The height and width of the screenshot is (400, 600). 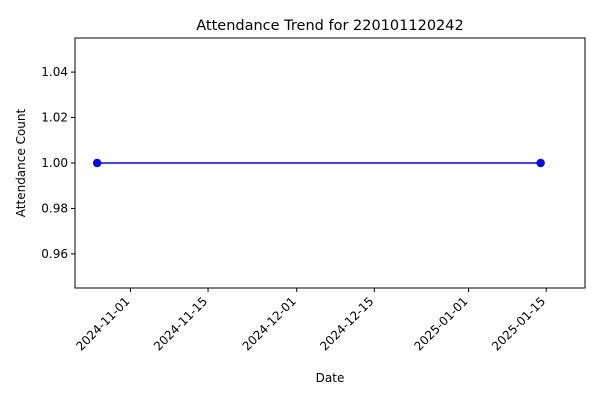 What do you see at coordinates (318, 163) in the screenshot?
I see `plot-area` at bounding box center [318, 163].